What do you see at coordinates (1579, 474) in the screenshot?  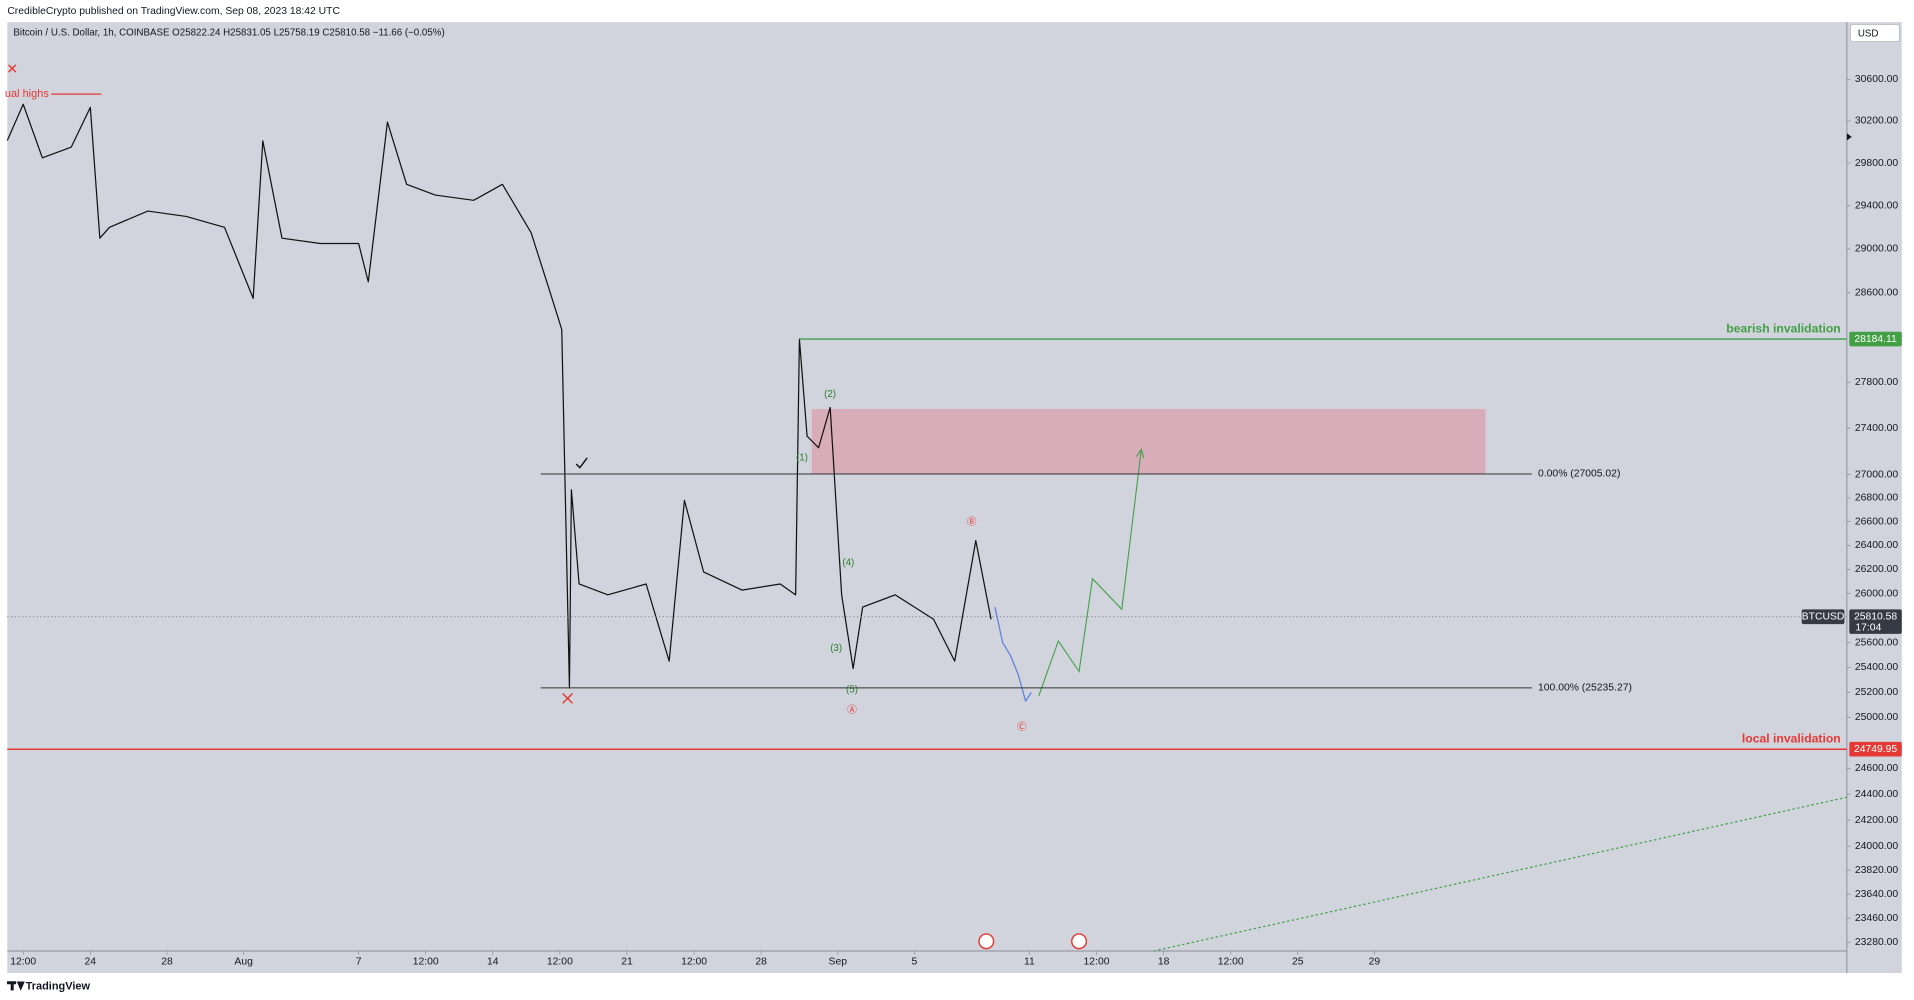 I see `fib-label: 0.00% (27005.02)` at bounding box center [1579, 474].